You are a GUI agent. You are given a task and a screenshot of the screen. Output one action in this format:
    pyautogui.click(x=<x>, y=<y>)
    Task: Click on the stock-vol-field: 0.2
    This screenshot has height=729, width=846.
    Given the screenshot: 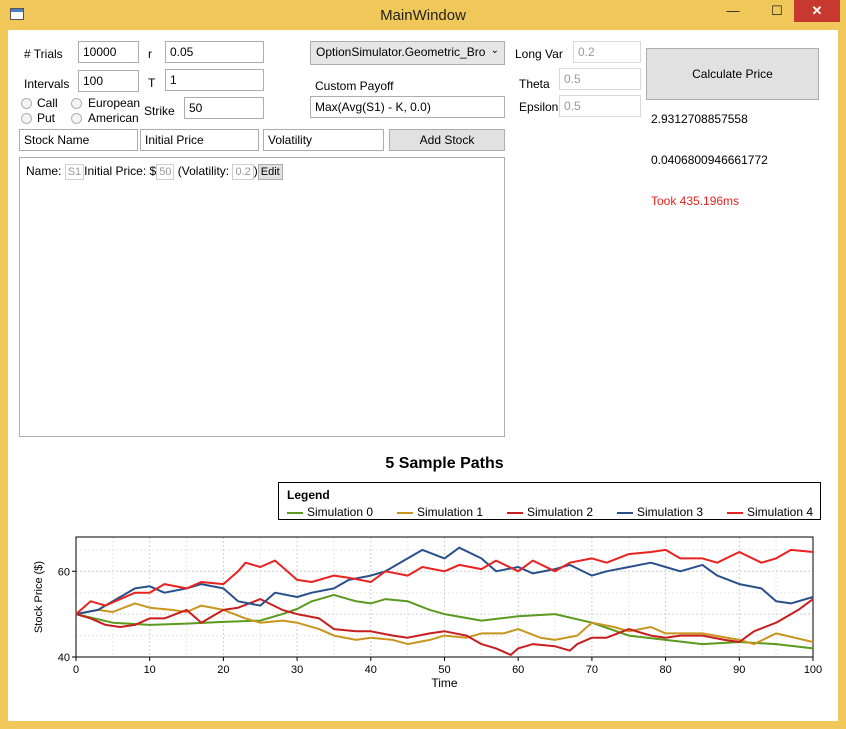 What is the action you would take?
    pyautogui.click(x=243, y=172)
    